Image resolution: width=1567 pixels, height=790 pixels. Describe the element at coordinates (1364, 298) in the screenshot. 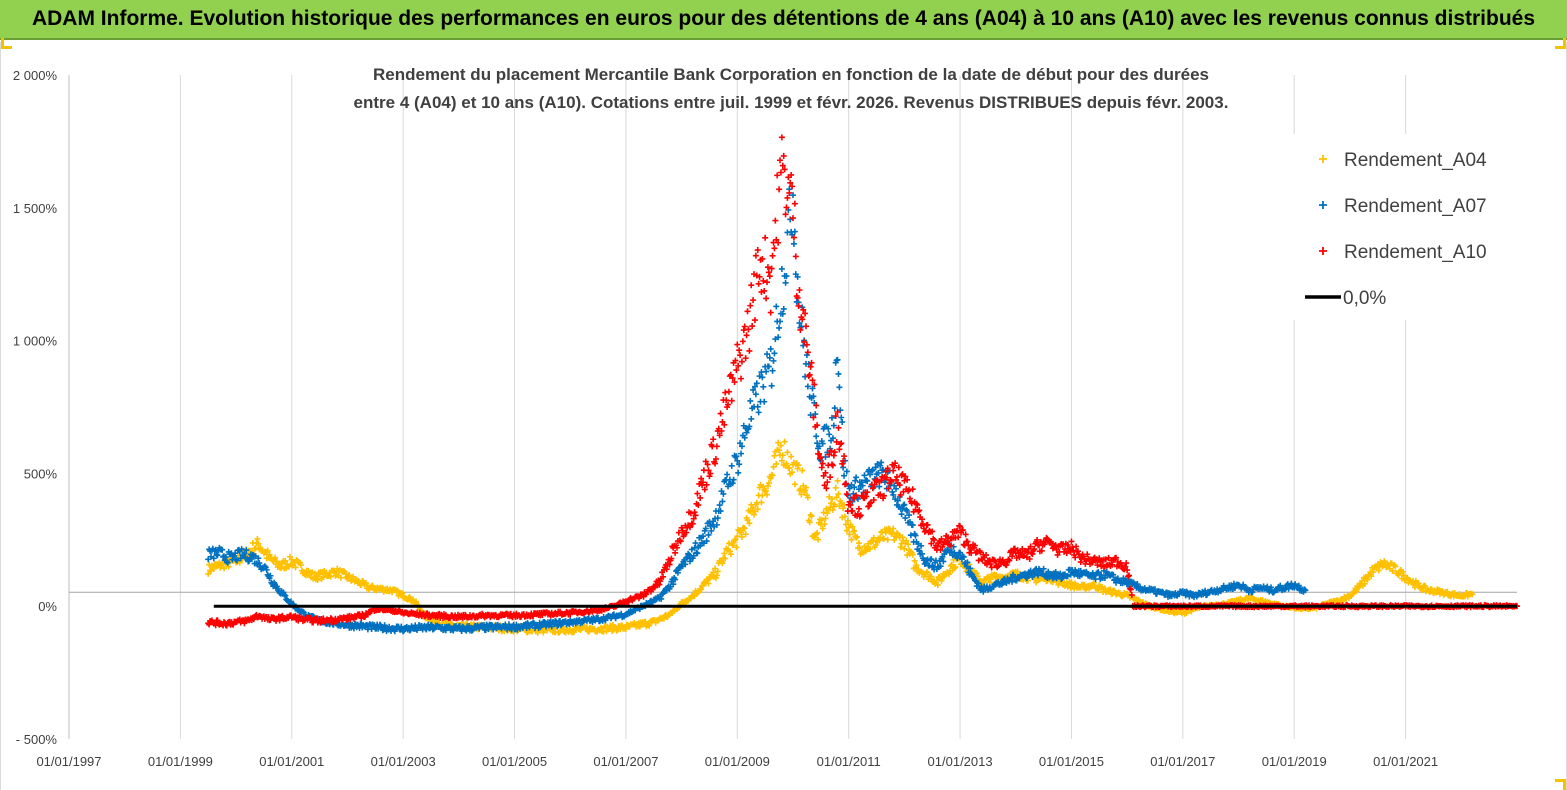

I see `legend-label: 0,0%` at that location.